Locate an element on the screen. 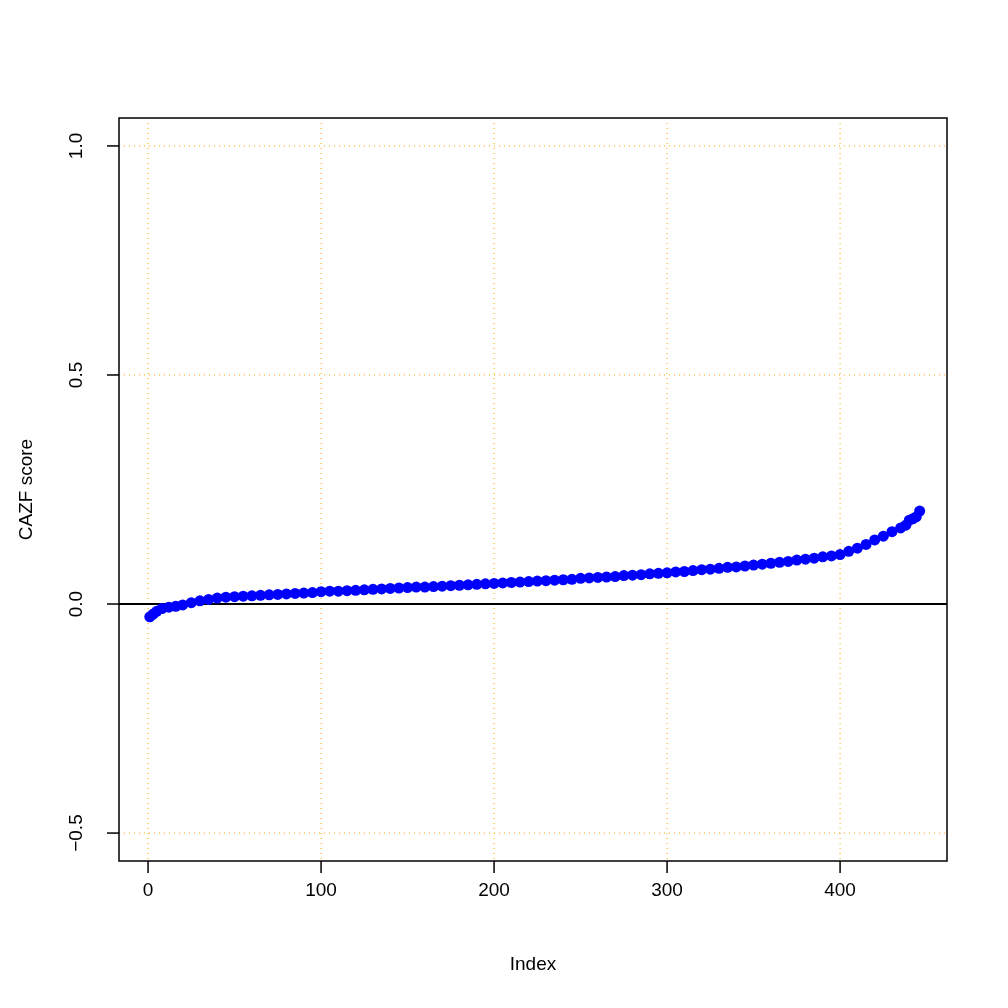 The image size is (1008, 1008). x-axis-title: Index is located at coordinates (533, 963).